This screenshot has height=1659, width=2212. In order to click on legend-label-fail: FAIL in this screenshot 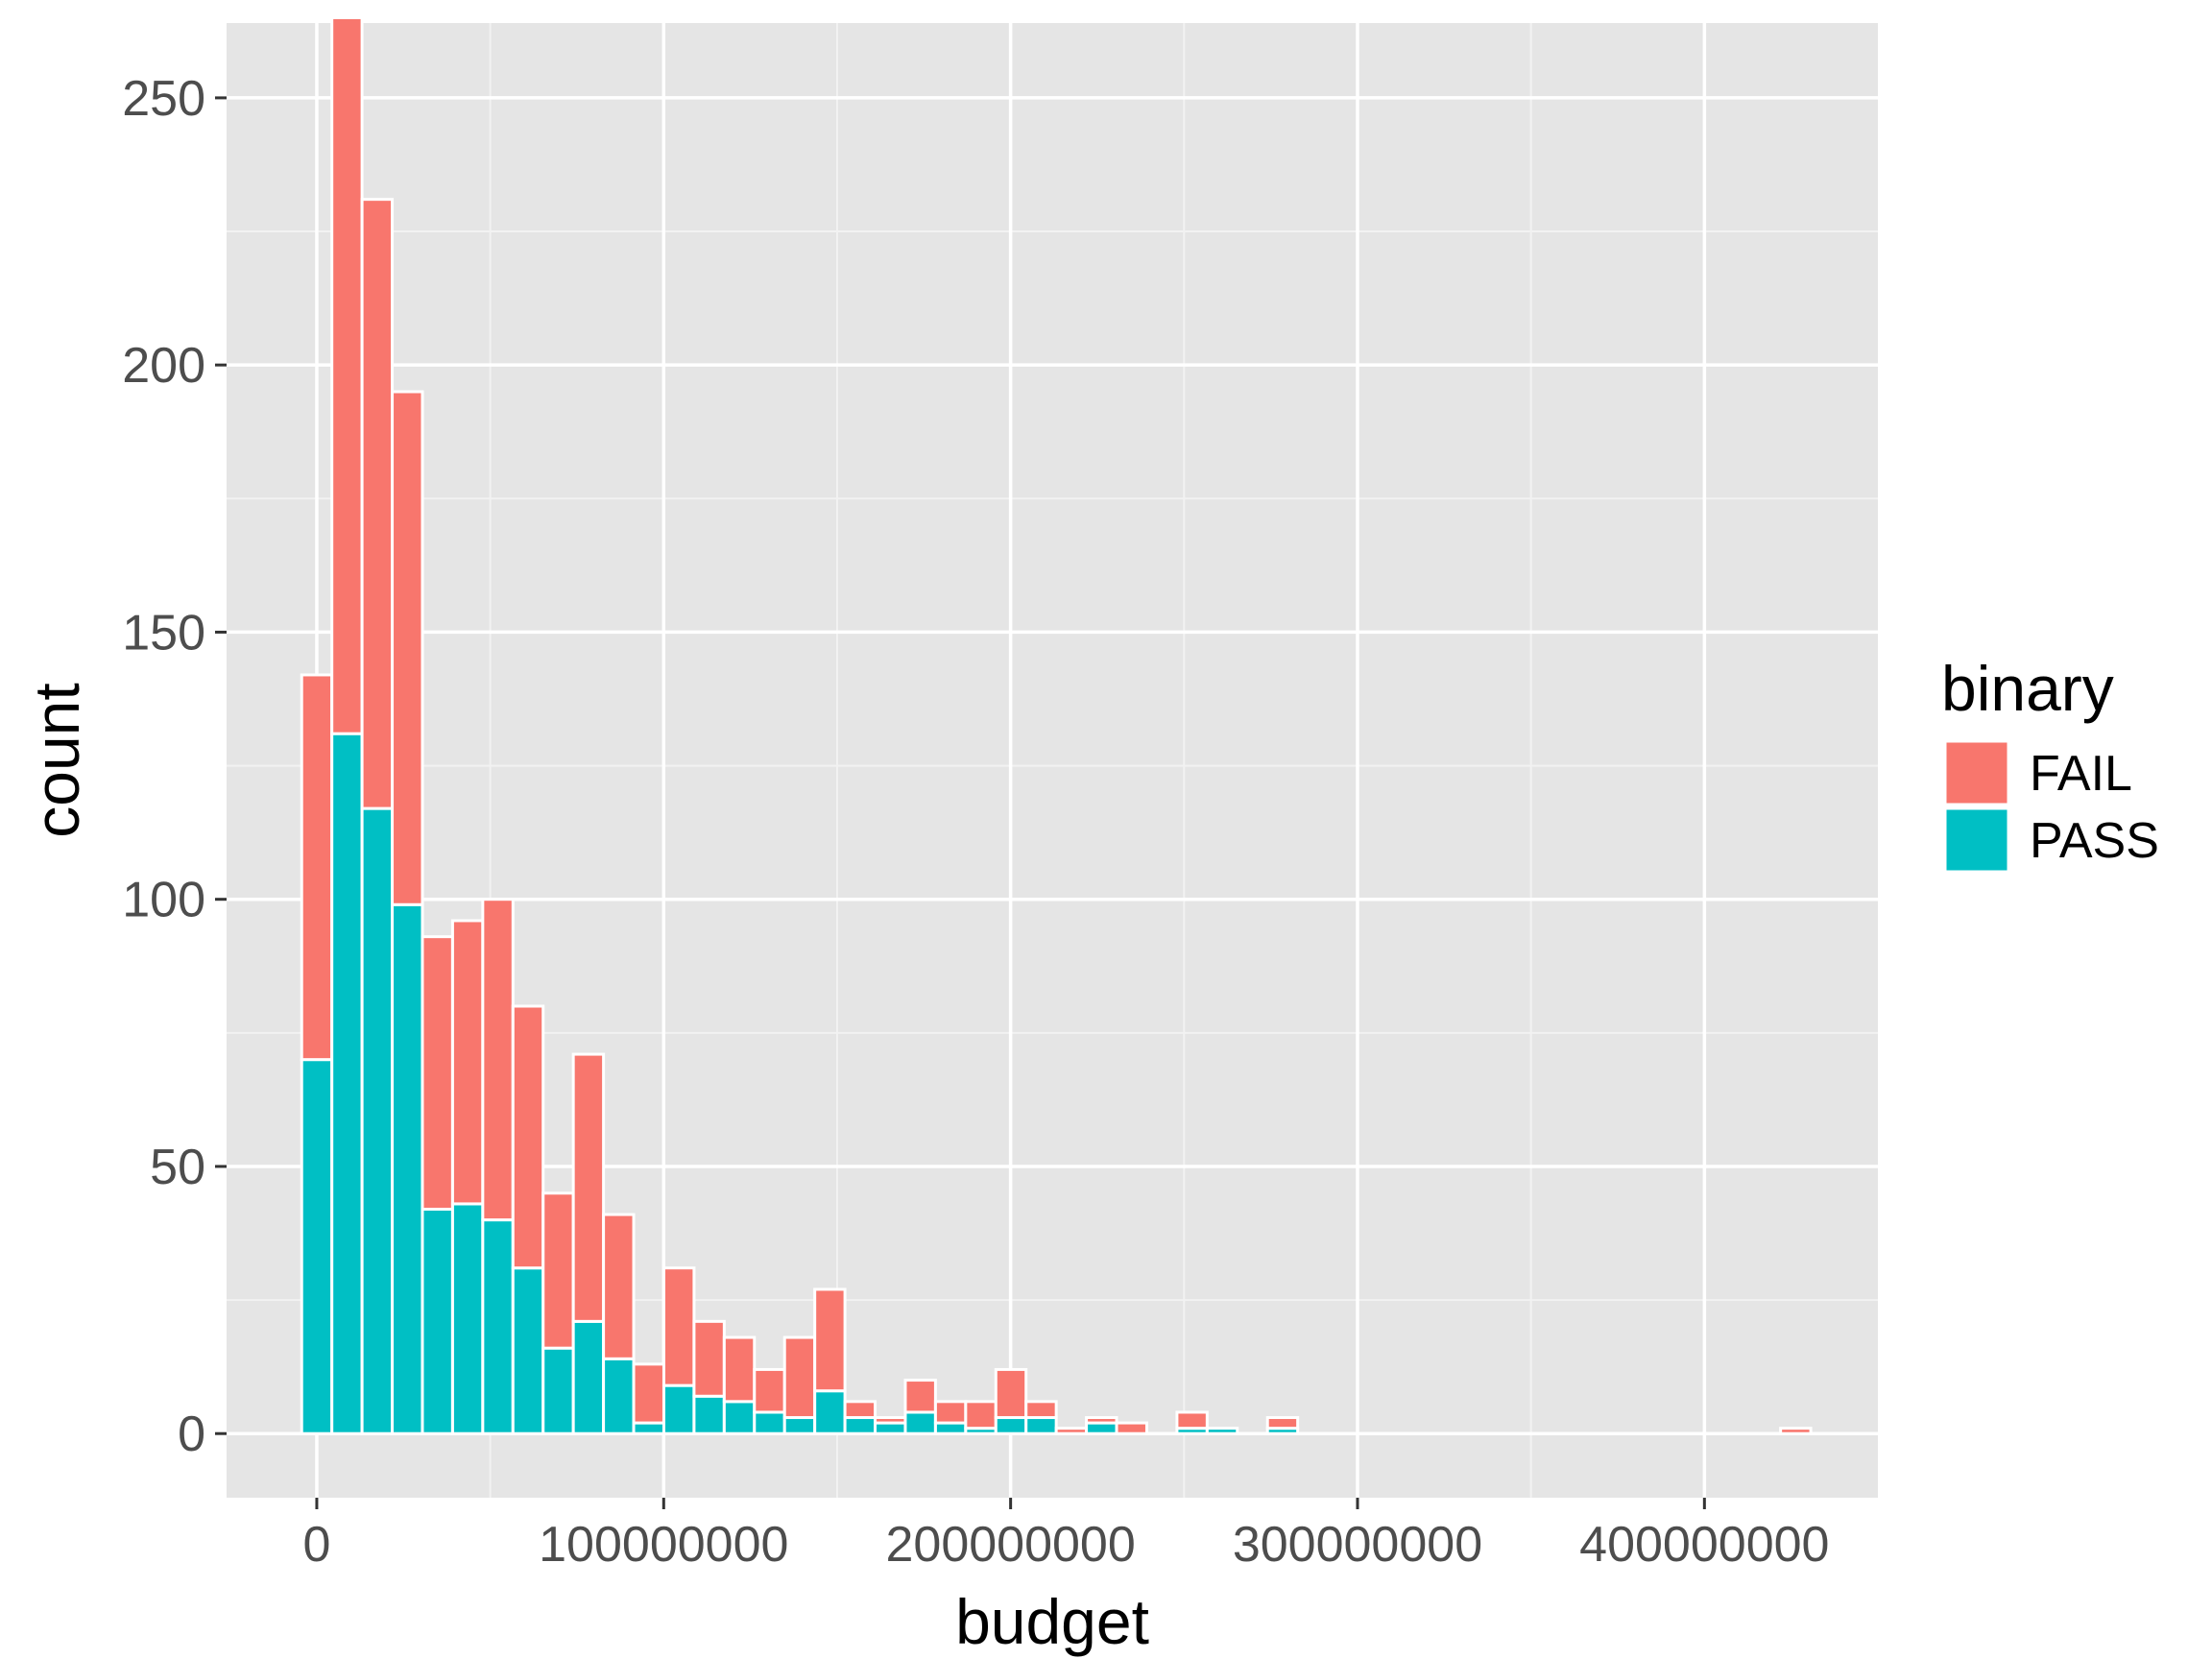, I will do `click(2081, 774)`.